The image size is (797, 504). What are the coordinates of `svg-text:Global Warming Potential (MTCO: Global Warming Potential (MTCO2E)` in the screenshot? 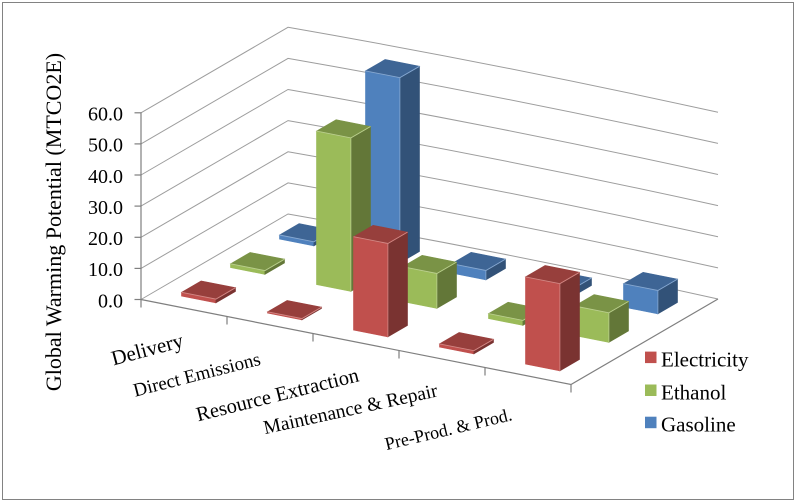 It's located at (53, 222).